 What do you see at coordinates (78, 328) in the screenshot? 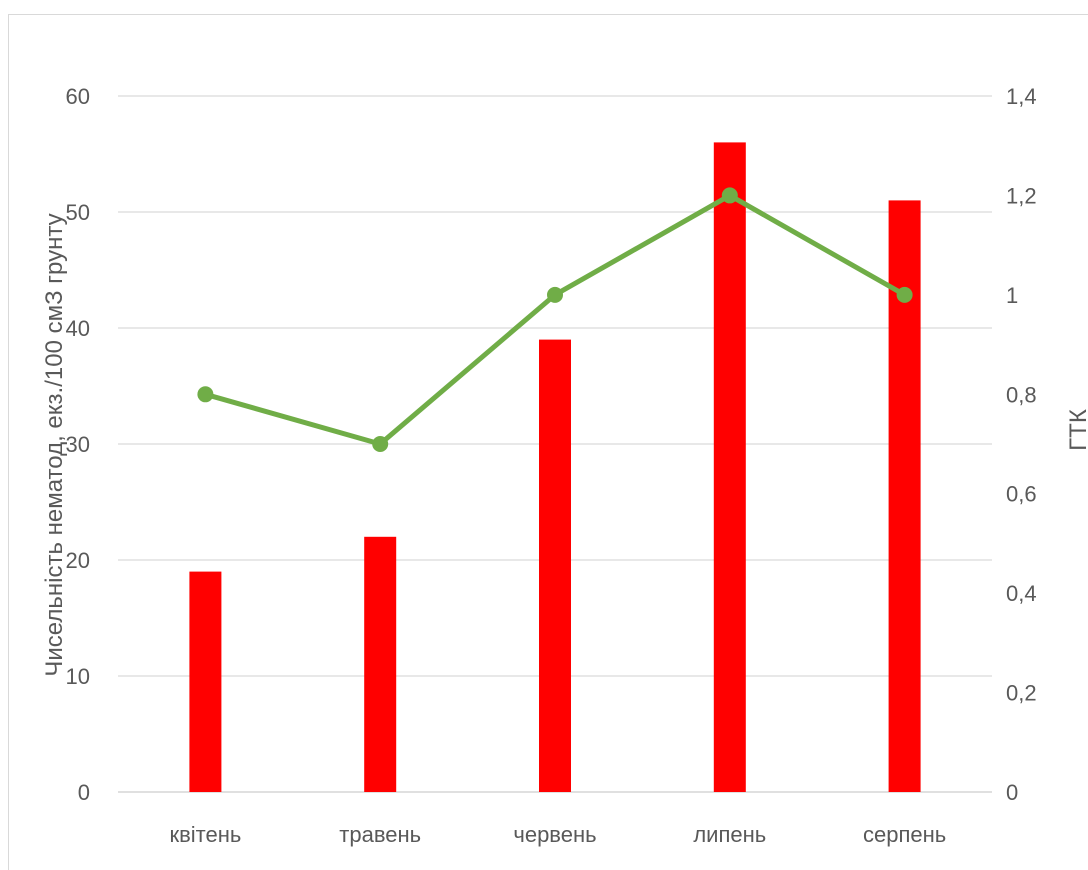
I see `y-tick-label: 40` at bounding box center [78, 328].